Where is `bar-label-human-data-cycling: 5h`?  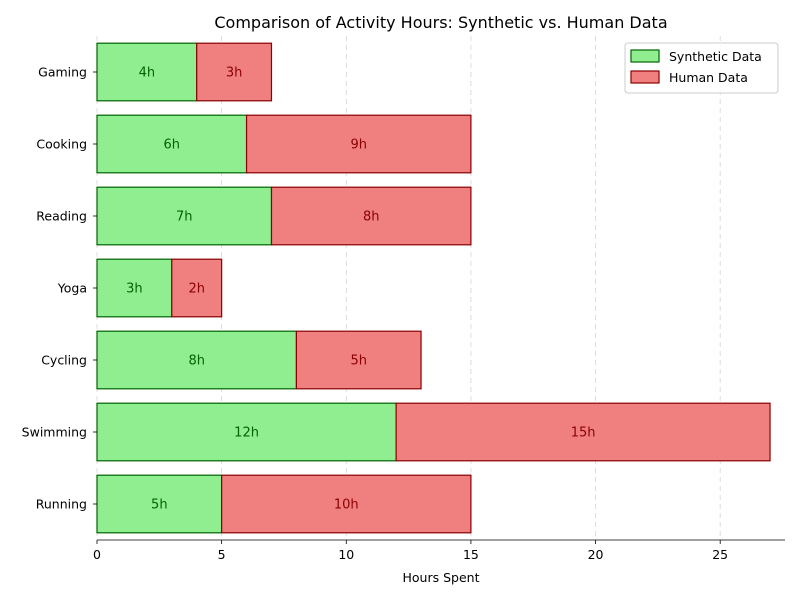 bar-label-human-data-cycling: 5h is located at coordinates (358, 361).